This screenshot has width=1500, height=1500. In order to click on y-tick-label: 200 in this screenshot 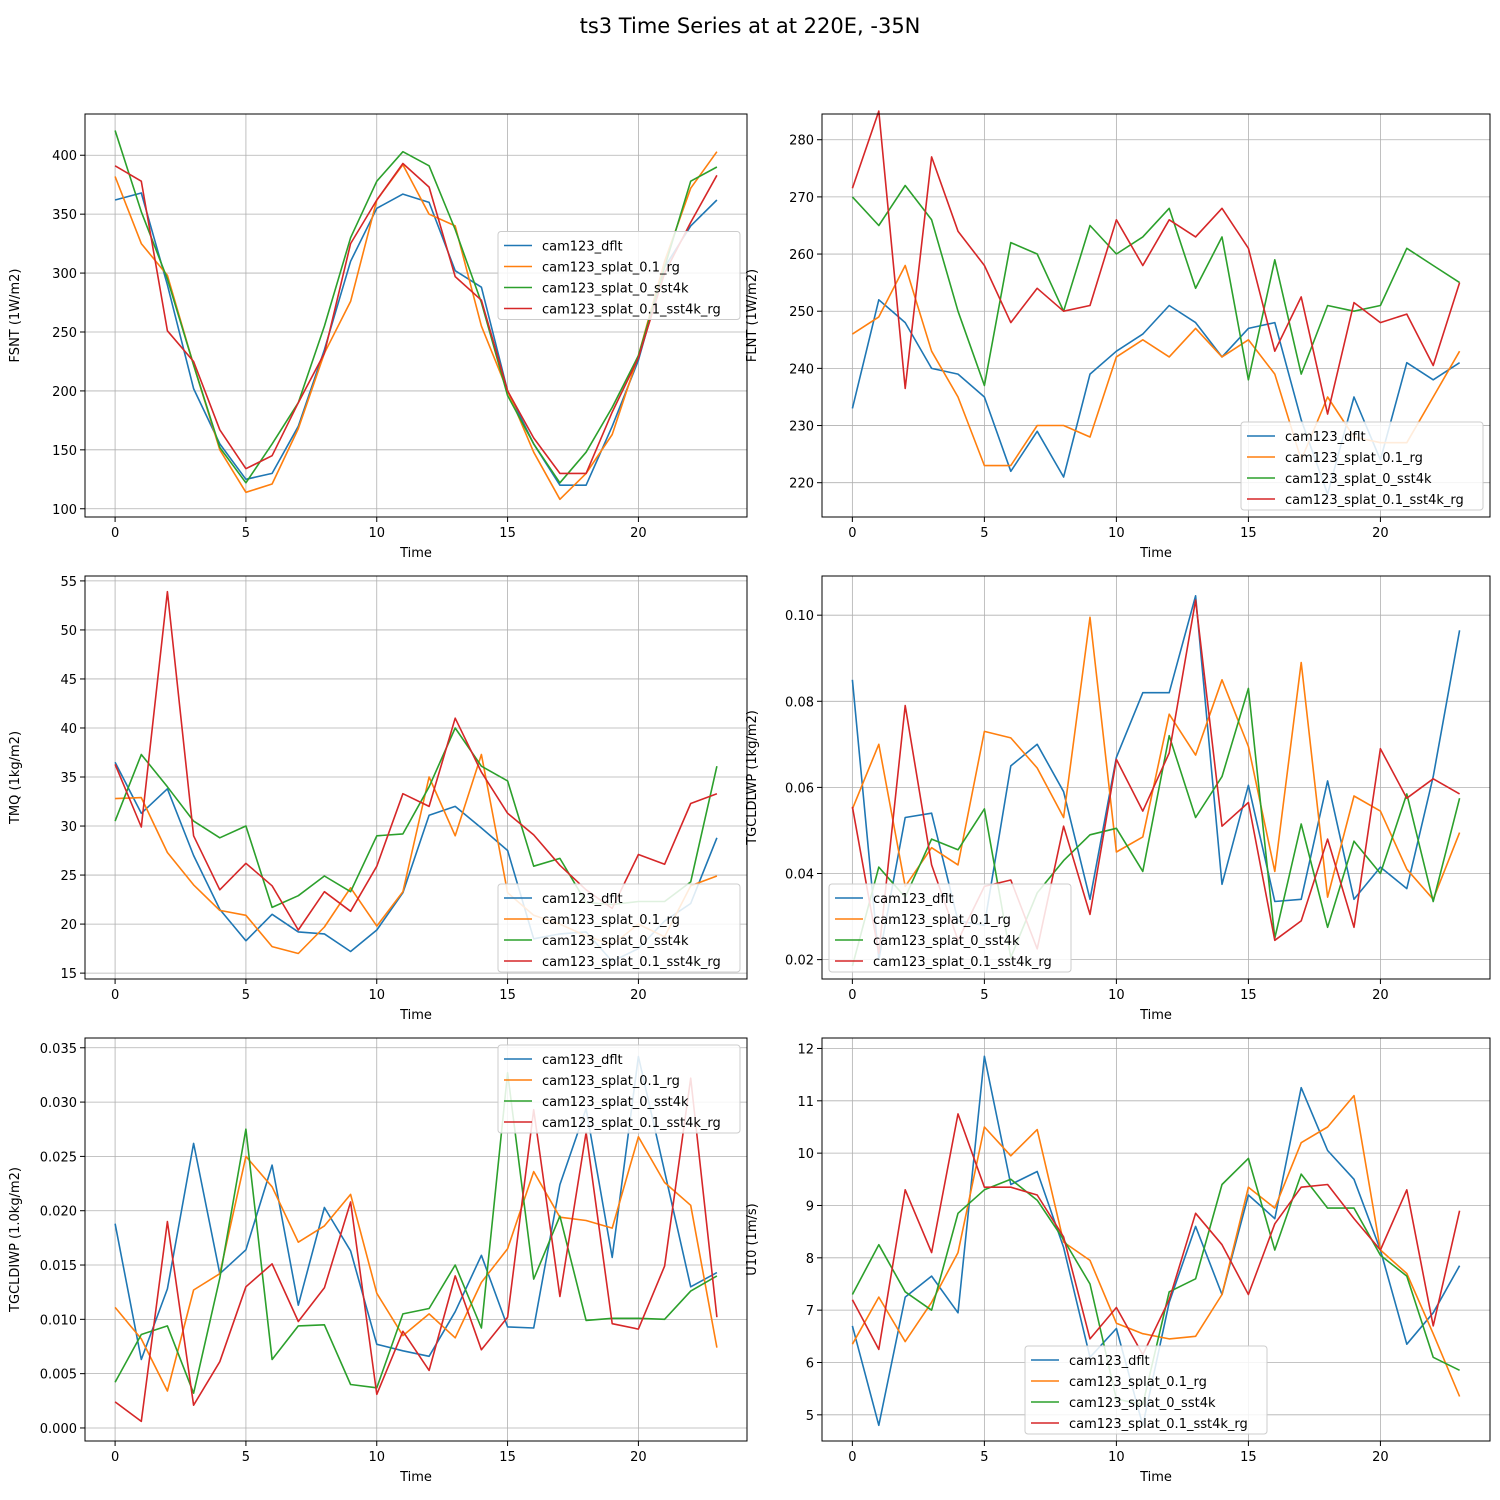, I will do `click(64, 392)`.